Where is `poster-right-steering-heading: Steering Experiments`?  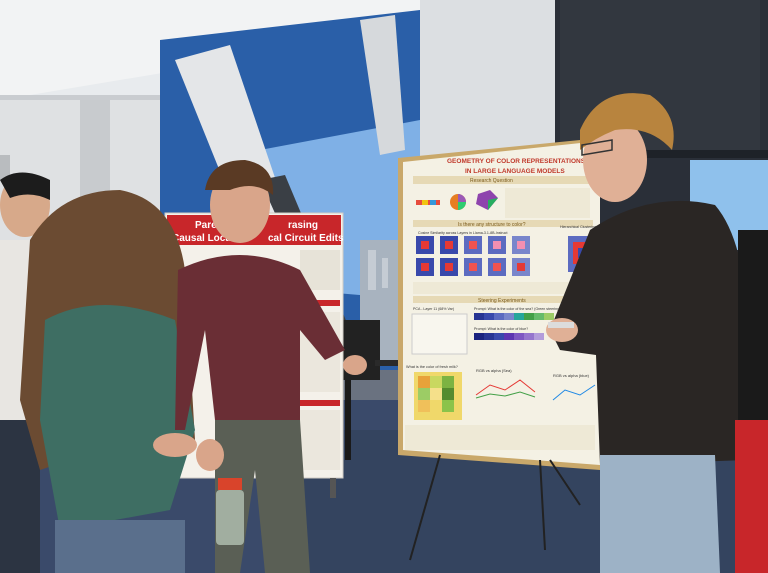 poster-right-steering-heading: Steering Experiments is located at coordinates (502, 301).